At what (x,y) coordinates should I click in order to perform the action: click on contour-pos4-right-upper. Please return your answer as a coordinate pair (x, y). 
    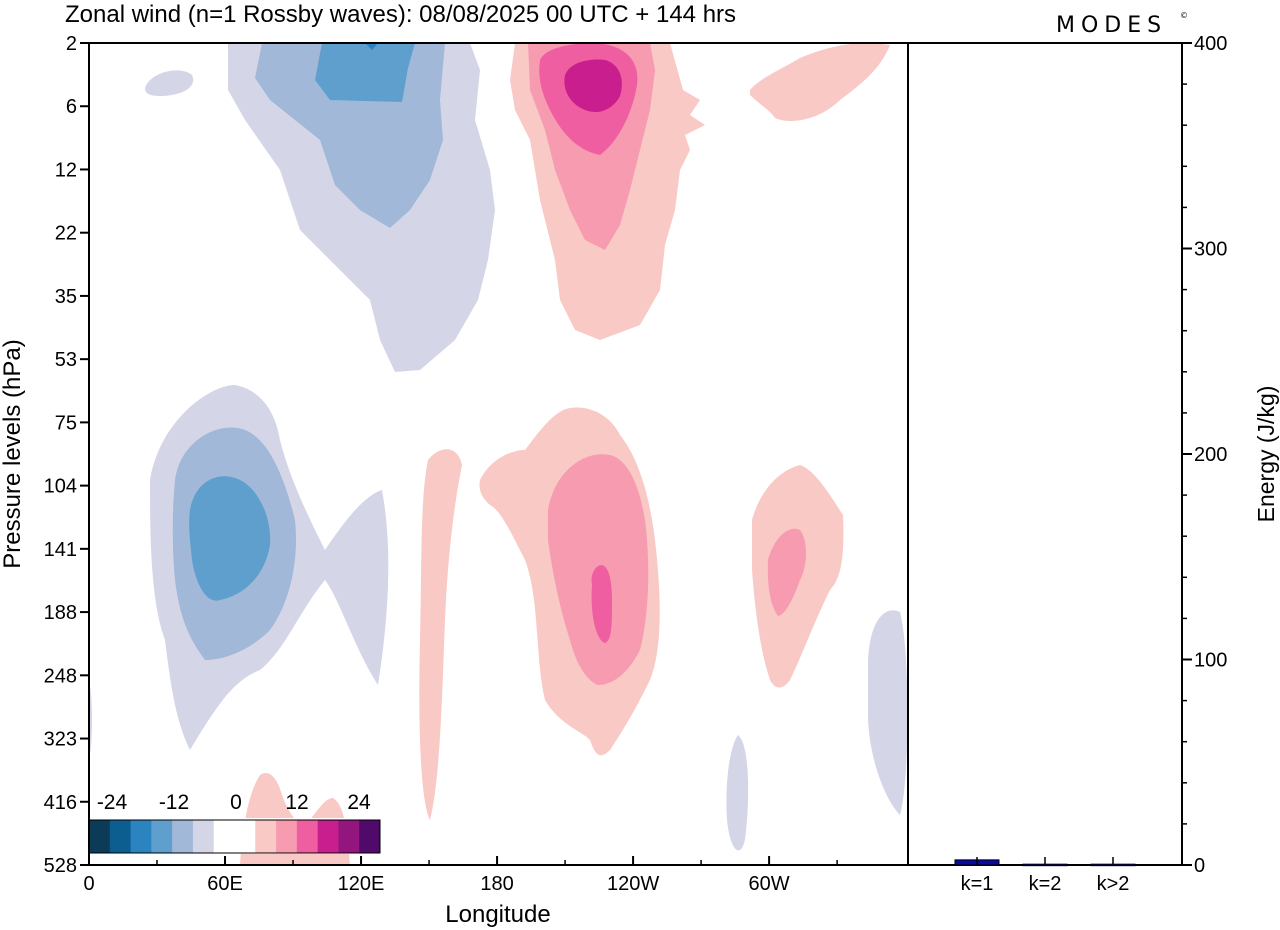
    Looking at the image, I should click on (820, 82).